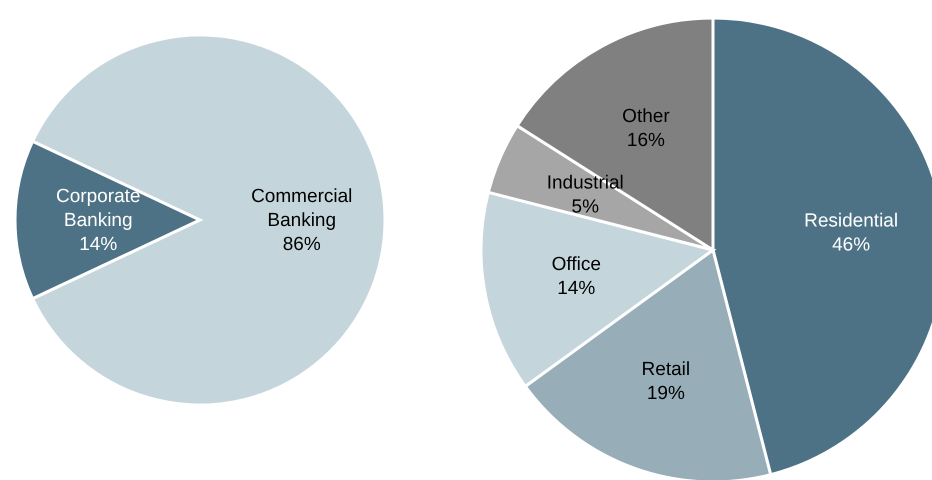  I want to click on slice-label: Corporate Banking, so click(98, 208).